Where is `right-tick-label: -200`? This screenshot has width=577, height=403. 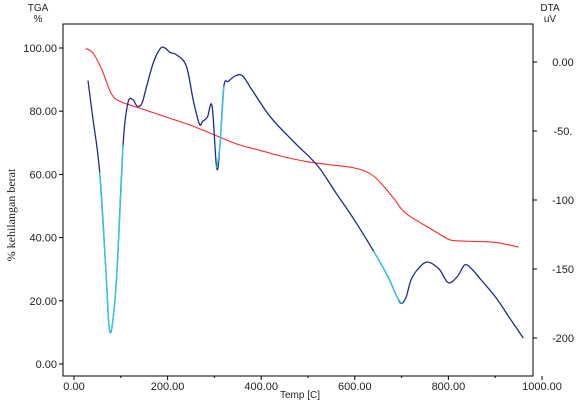 right-tick-label: -200 is located at coordinates (563, 339).